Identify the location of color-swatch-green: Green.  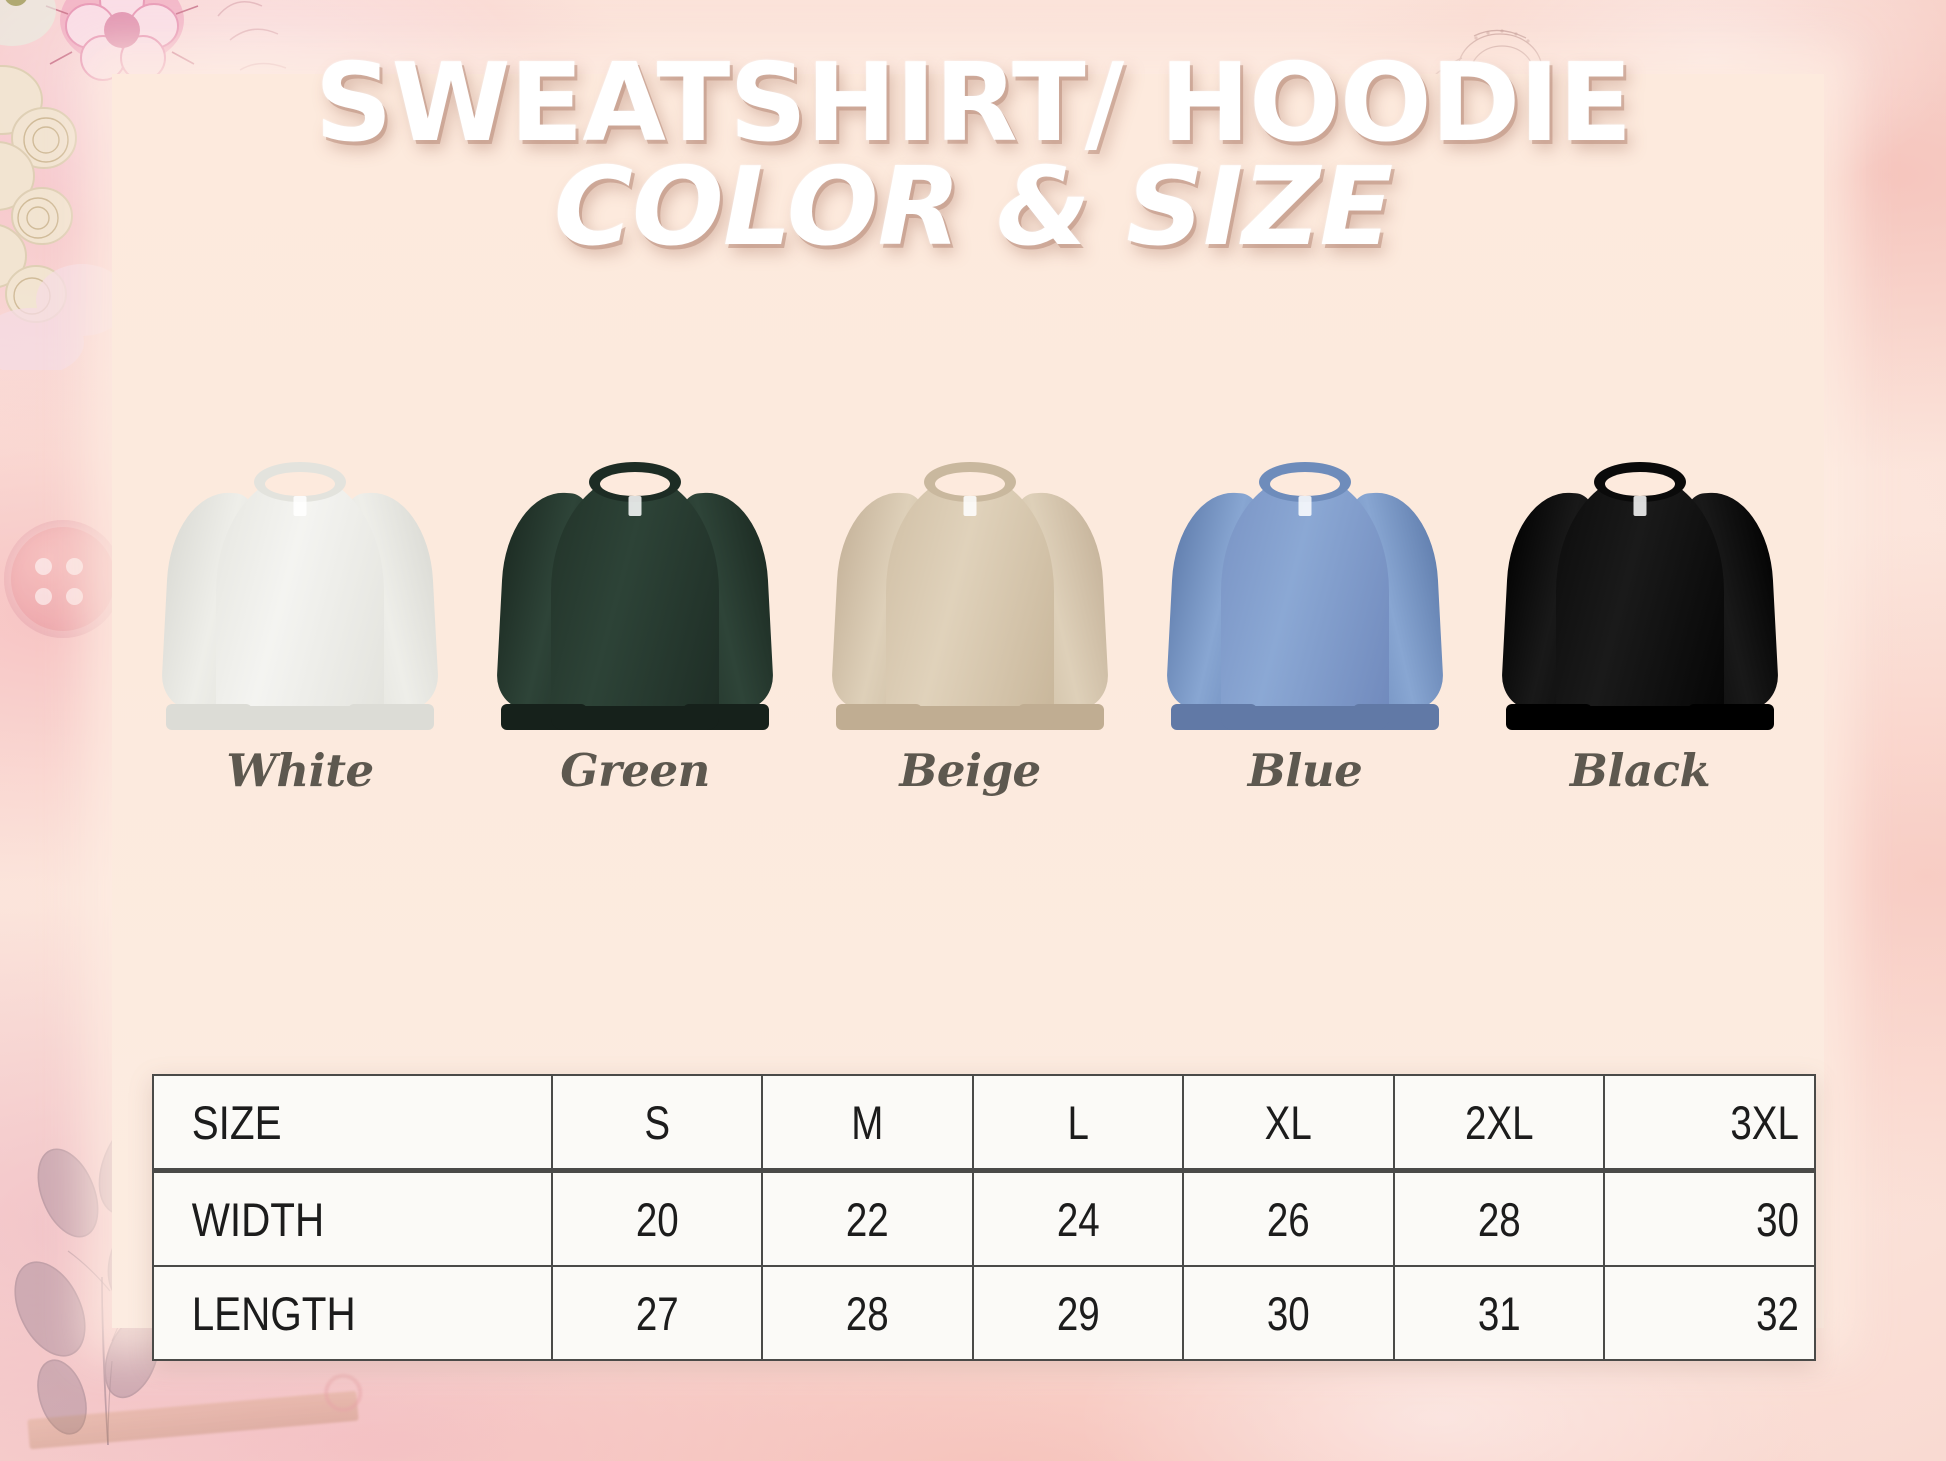
(635, 637).